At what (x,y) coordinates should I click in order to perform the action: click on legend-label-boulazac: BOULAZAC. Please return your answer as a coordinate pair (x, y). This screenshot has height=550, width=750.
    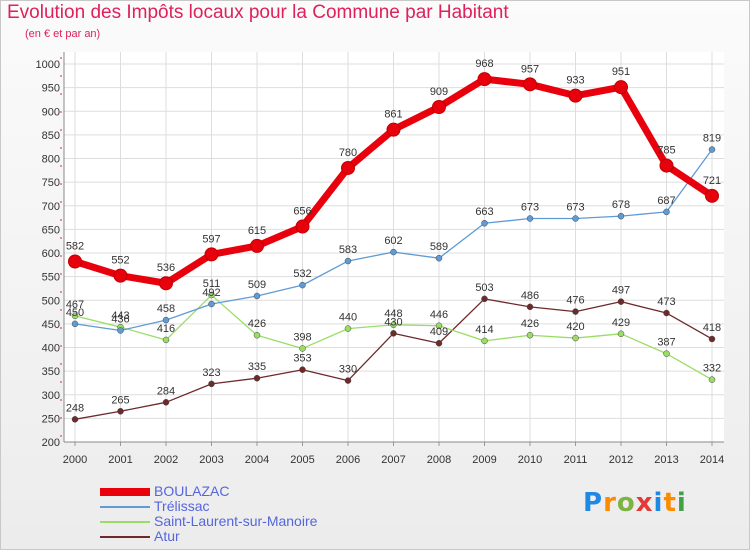
    Looking at the image, I should click on (192, 491).